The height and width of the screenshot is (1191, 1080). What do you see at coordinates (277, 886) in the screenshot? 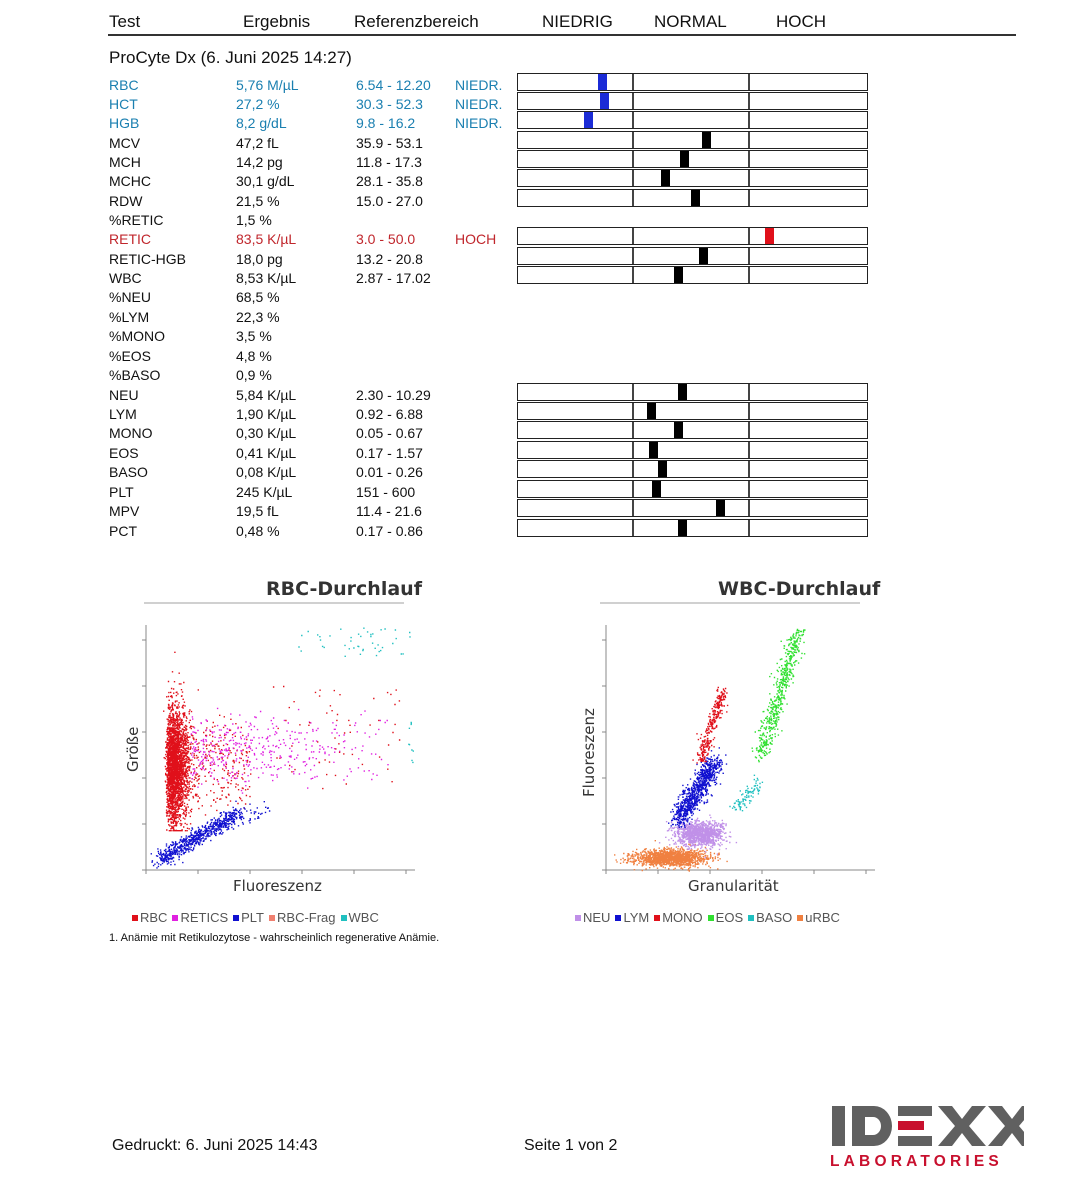
I see `rbc-plot-xlabel: Fluoreszenz` at bounding box center [277, 886].